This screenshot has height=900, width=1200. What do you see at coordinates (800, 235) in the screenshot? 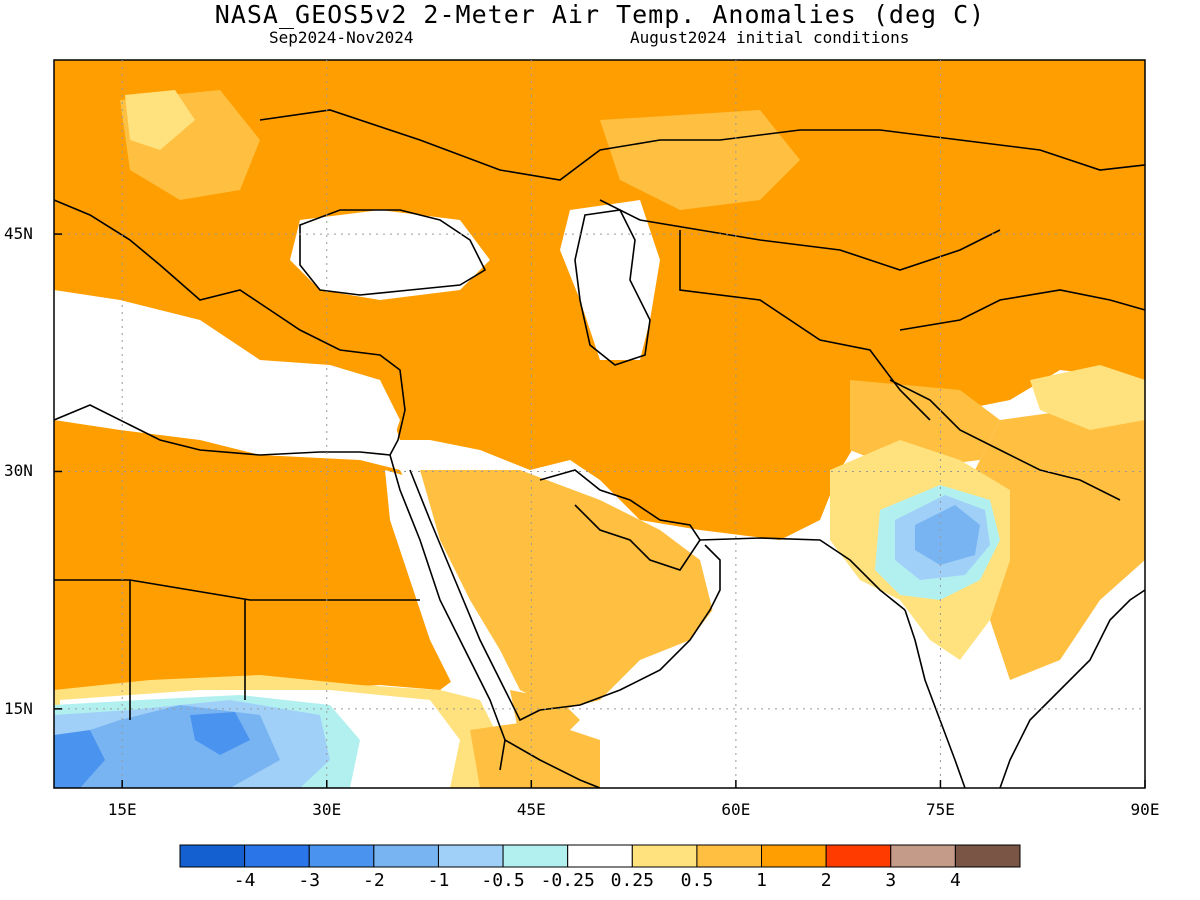
I see `border-kazakhstan` at bounding box center [800, 235].